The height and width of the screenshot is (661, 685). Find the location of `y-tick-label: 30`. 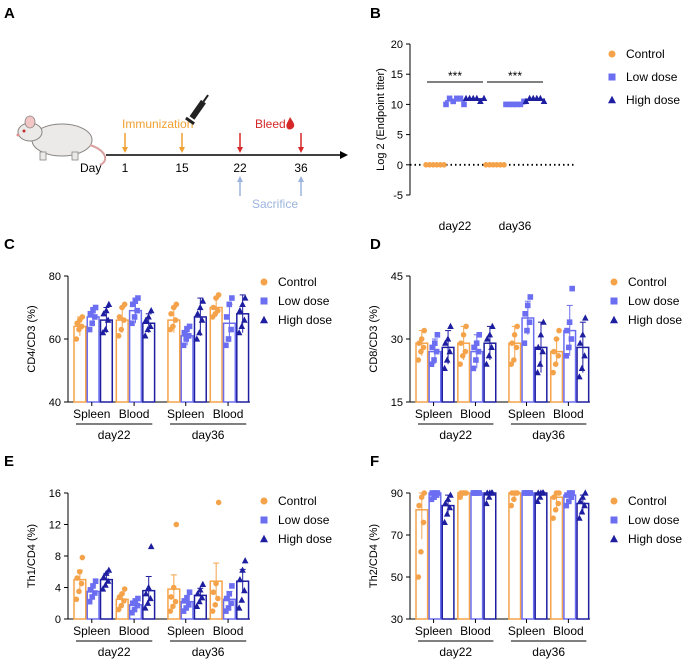

y-tick-label: 30 is located at coordinates (397, 340).